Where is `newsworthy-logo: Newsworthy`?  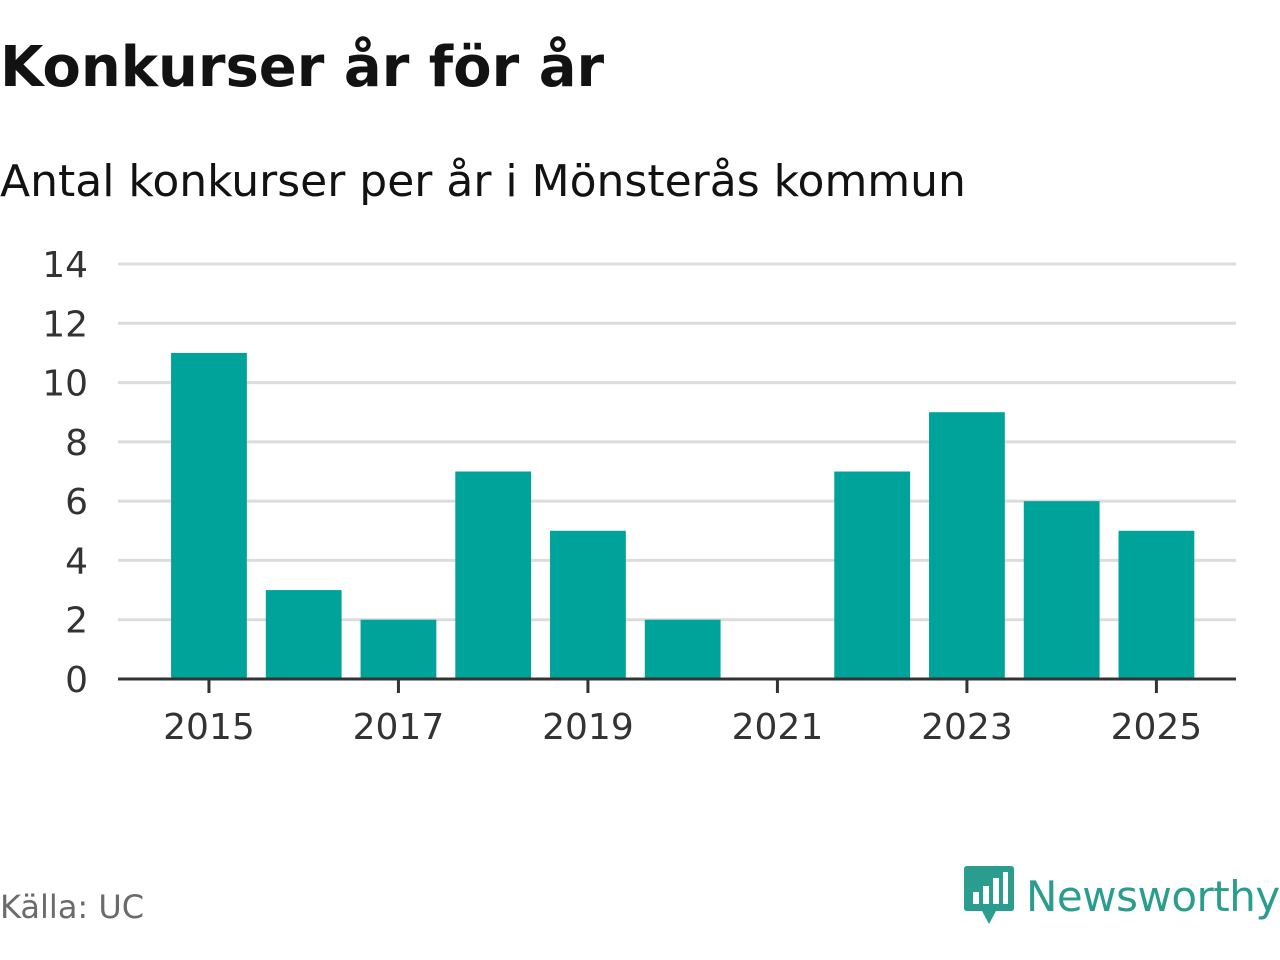
newsworthy-logo: Newsworthy is located at coordinates (1122, 896).